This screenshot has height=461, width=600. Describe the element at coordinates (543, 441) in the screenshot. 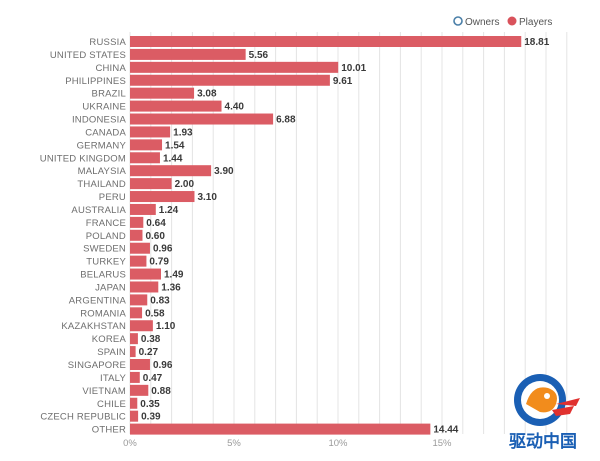

I see `watermark-text: 驱动中国` at that location.